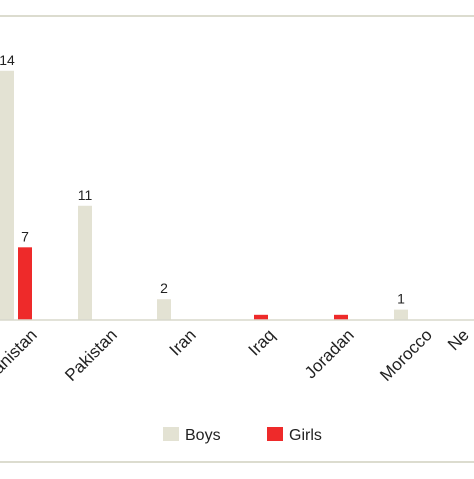  I want to click on x-tick-label-1: Pakistan, so click(91, 355).